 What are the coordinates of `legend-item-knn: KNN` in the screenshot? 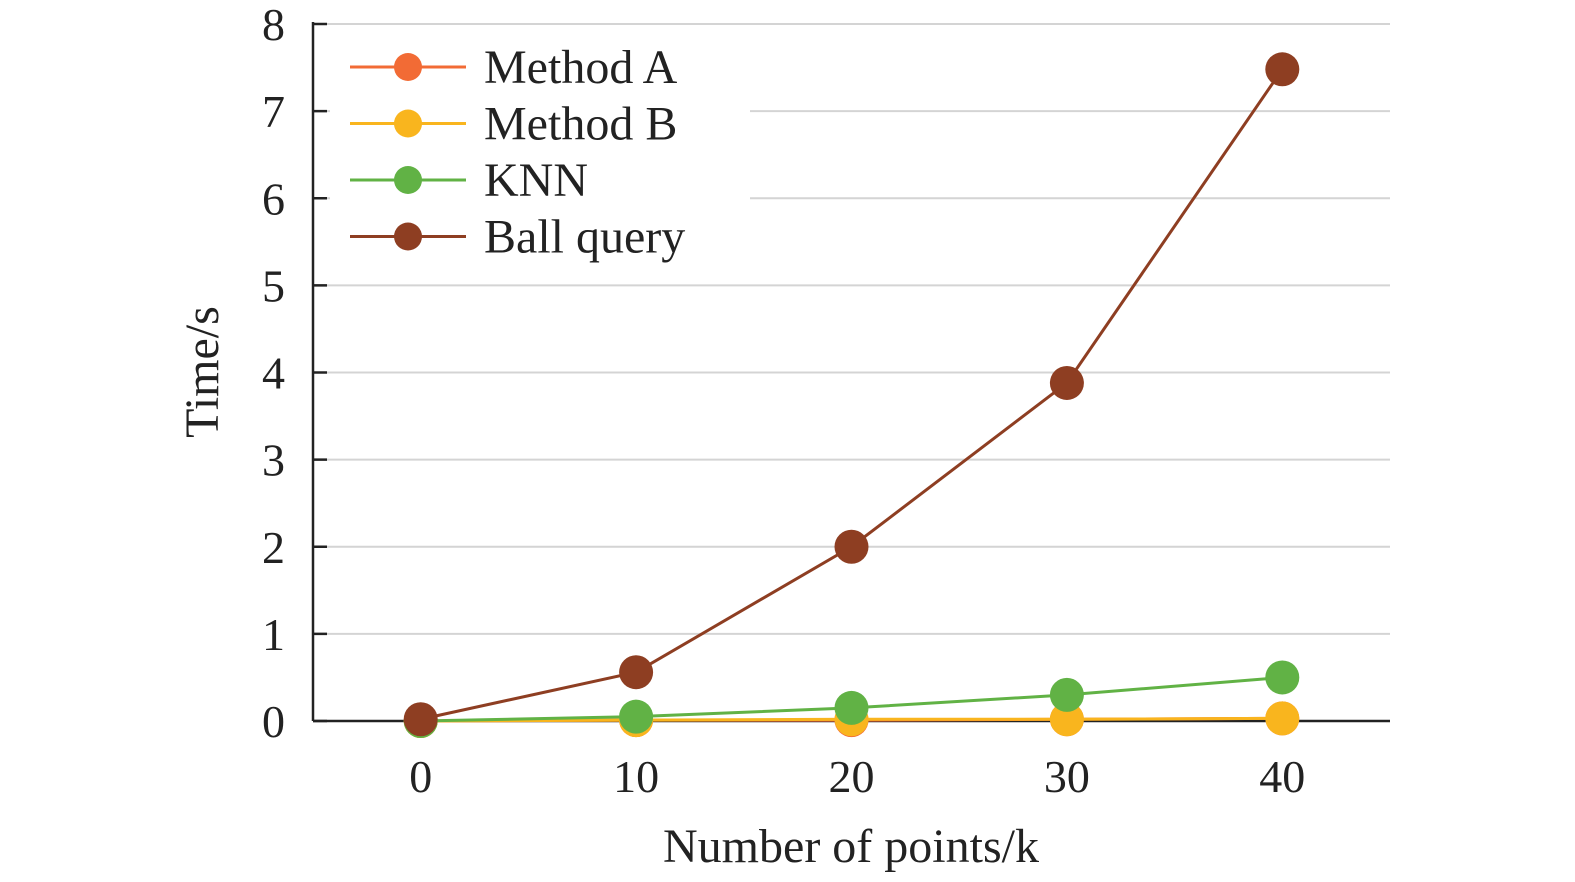 It's located at (469, 180).